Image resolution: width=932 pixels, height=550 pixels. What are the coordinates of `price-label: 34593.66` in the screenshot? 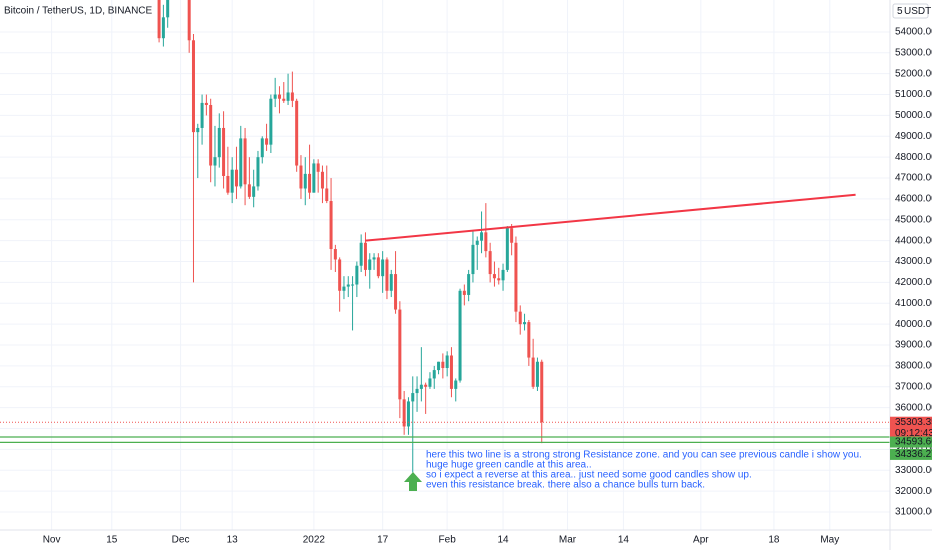 It's located at (913, 442).